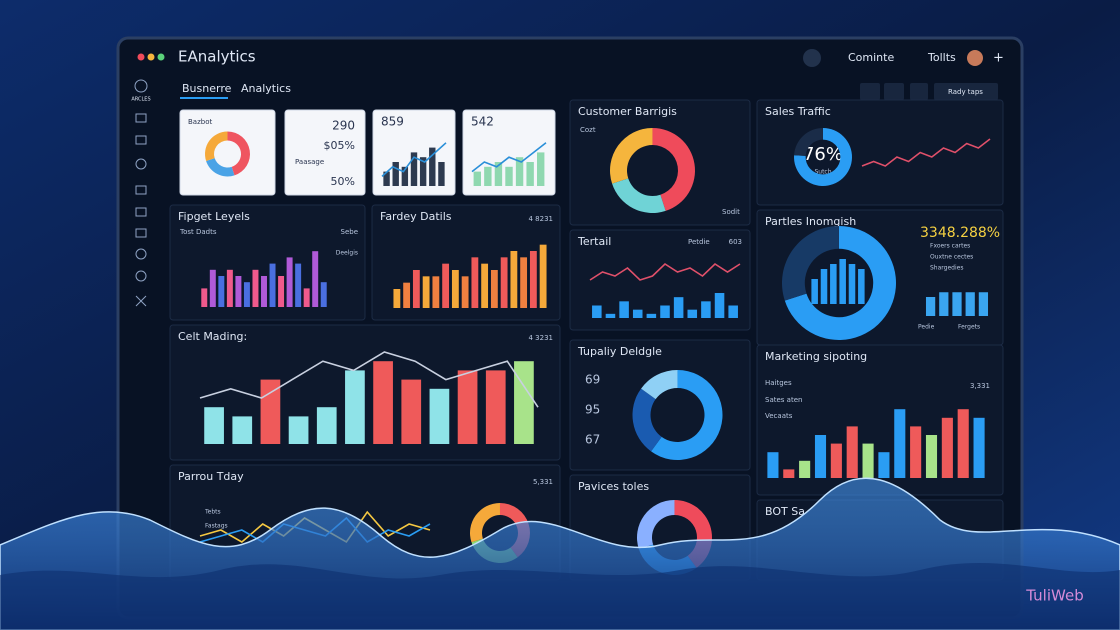  I want to click on user-name: Cominte, so click(871, 57).